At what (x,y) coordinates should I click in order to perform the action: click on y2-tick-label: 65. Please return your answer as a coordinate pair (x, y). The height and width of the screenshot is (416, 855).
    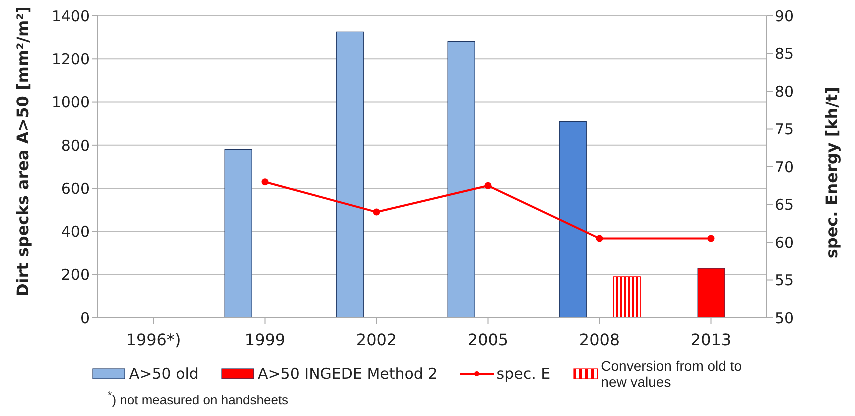
    Looking at the image, I should click on (784, 205).